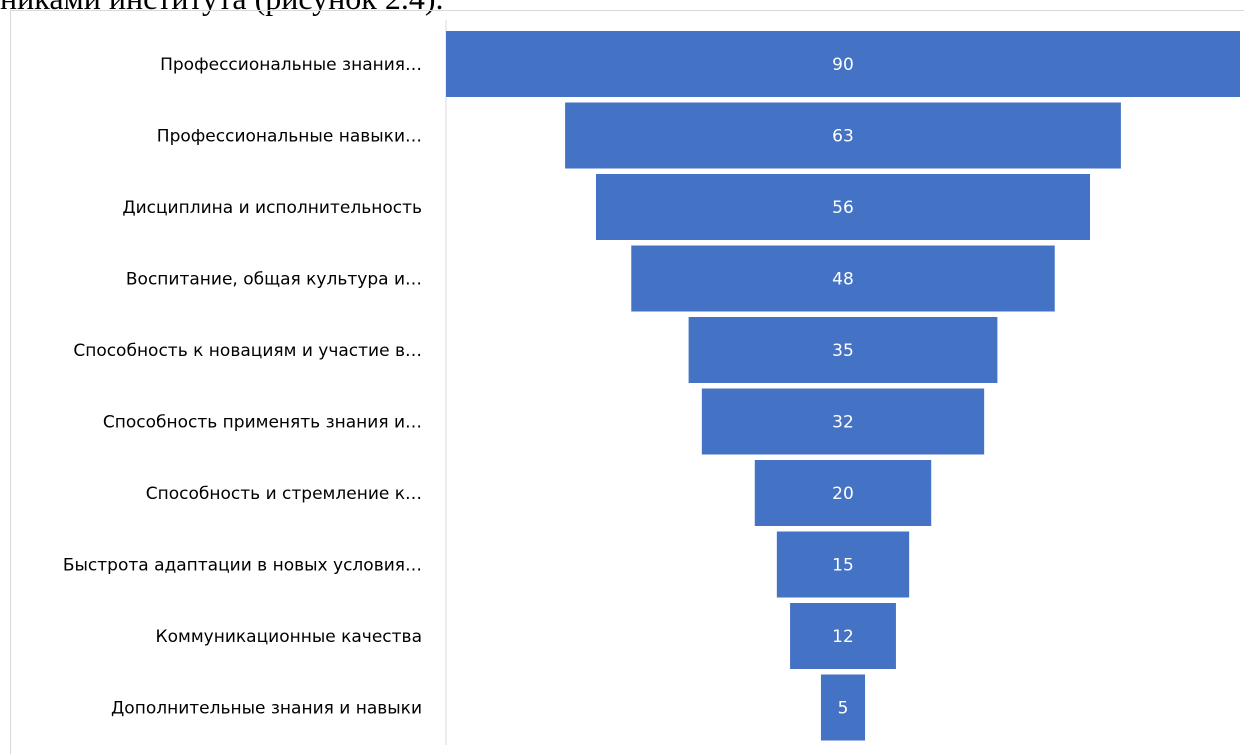 The height and width of the screenshot is (754, 1244). I want to click on data-label: 56, so click(843, 208).